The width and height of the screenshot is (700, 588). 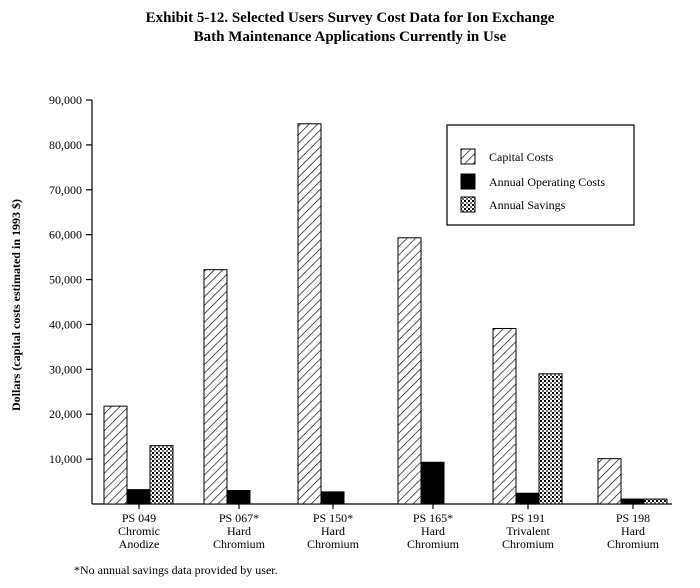 What do you see at coordinates (386, 506) in the screenshot?
I see `x-ticks` at bounding box center [386, 506].